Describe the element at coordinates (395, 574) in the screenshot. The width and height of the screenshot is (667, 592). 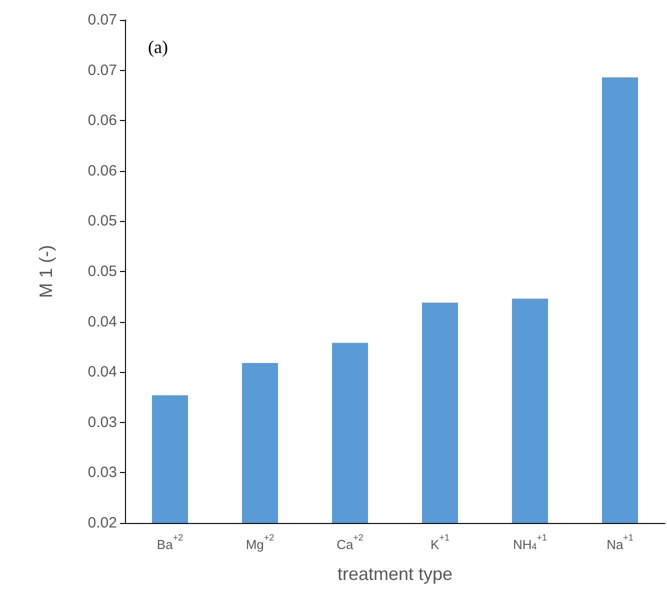
I see `x-axis-title: treatment type` at that location.